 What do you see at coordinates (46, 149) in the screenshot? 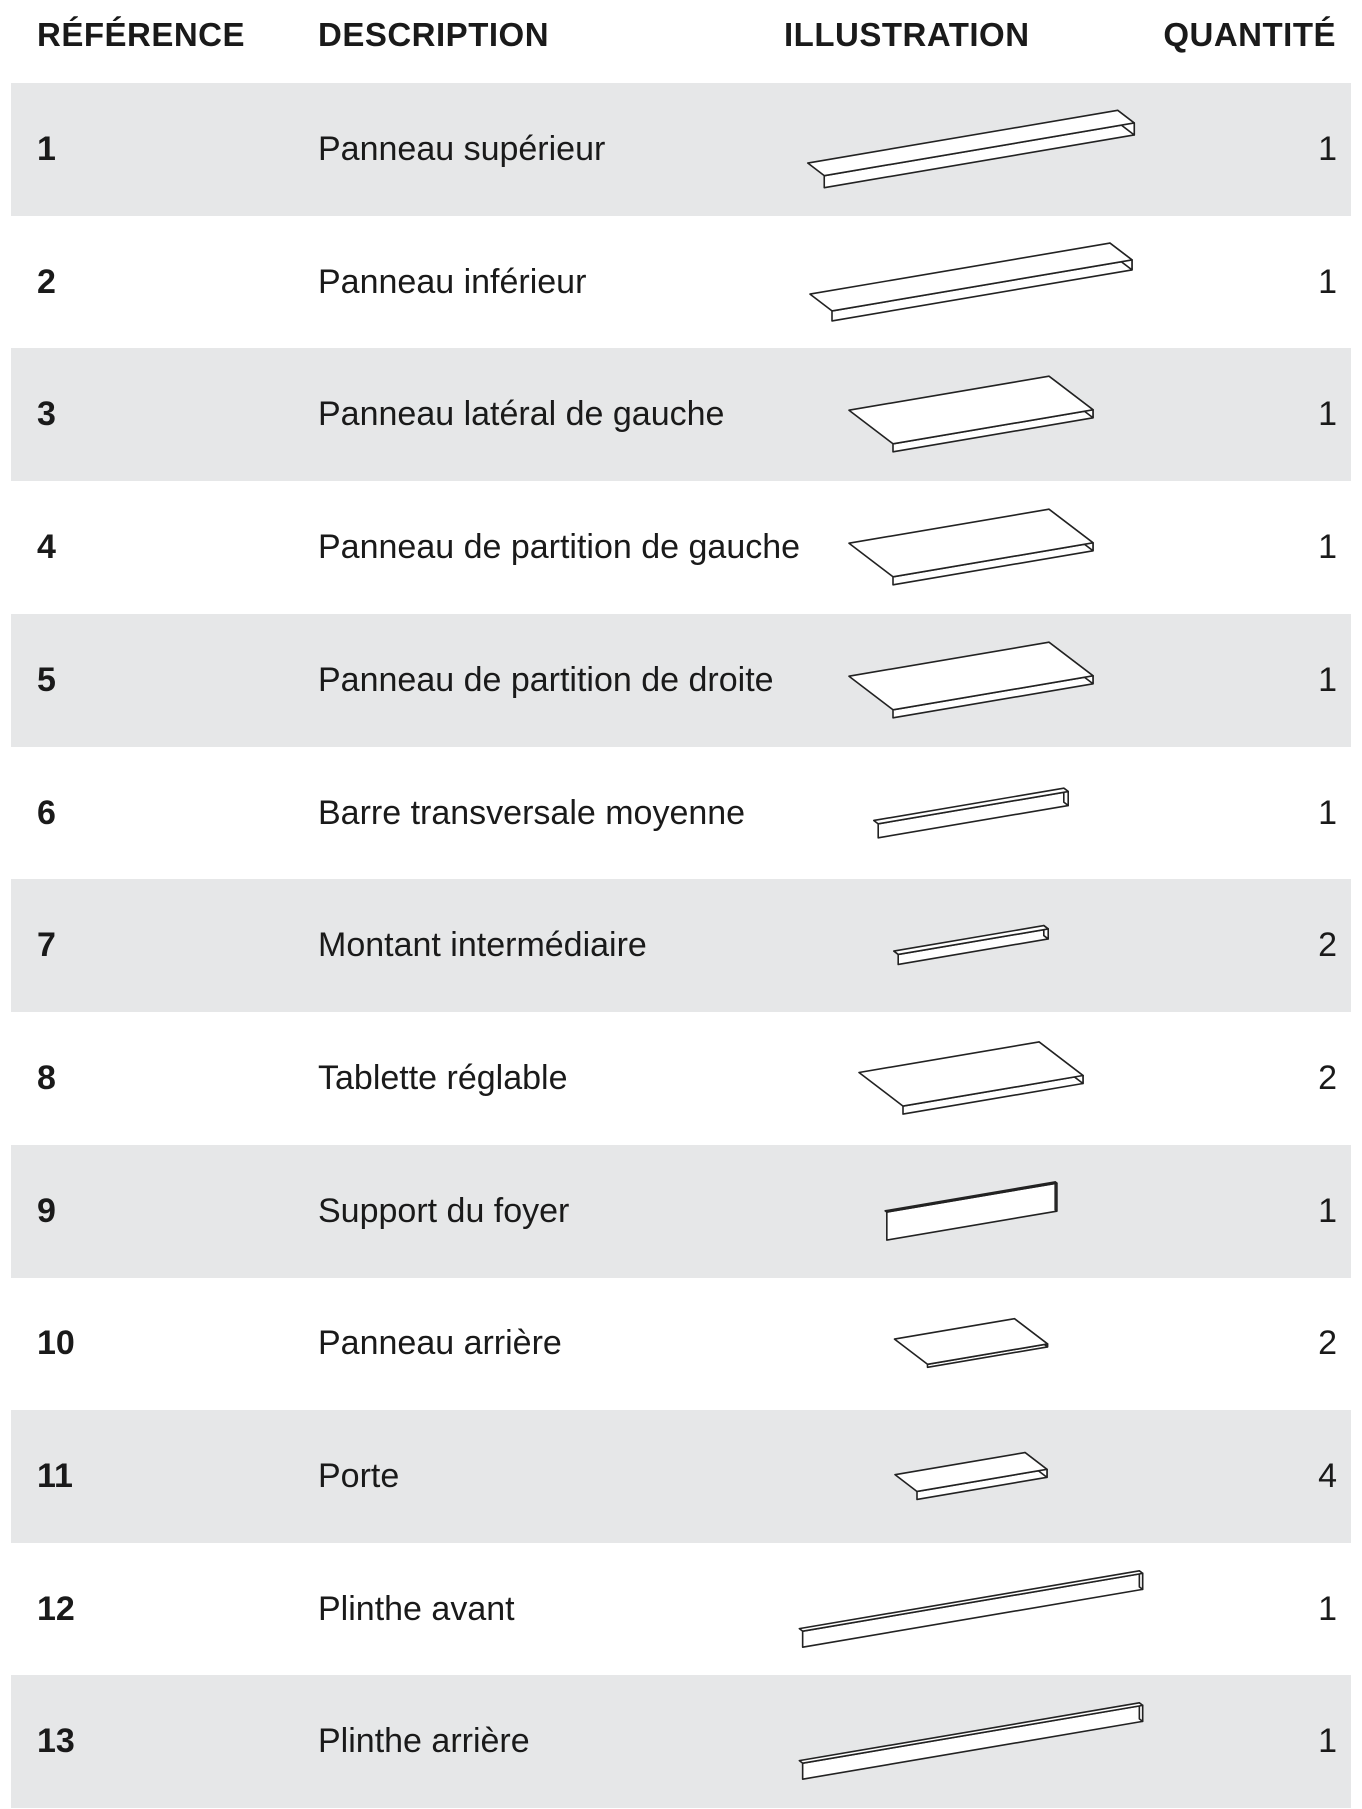
I see `reference: 1` at bounding box center [46, 149].